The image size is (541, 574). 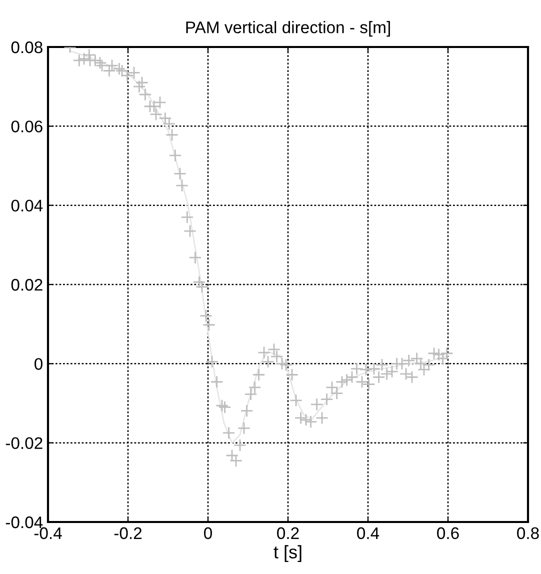 What do you see at coordinates (26, 47) in the screenshot?
I see `y-tick-label: 0.08` at bounding box center [26, 47].